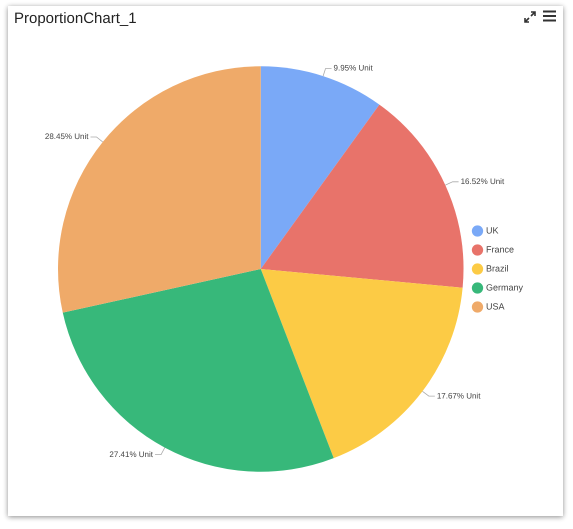 This screenshot has height=529, width=573. What do you see at coordinates (495, 306) in the screenshot?
I see `legend-label: USA` at bounding box center [495, 306].